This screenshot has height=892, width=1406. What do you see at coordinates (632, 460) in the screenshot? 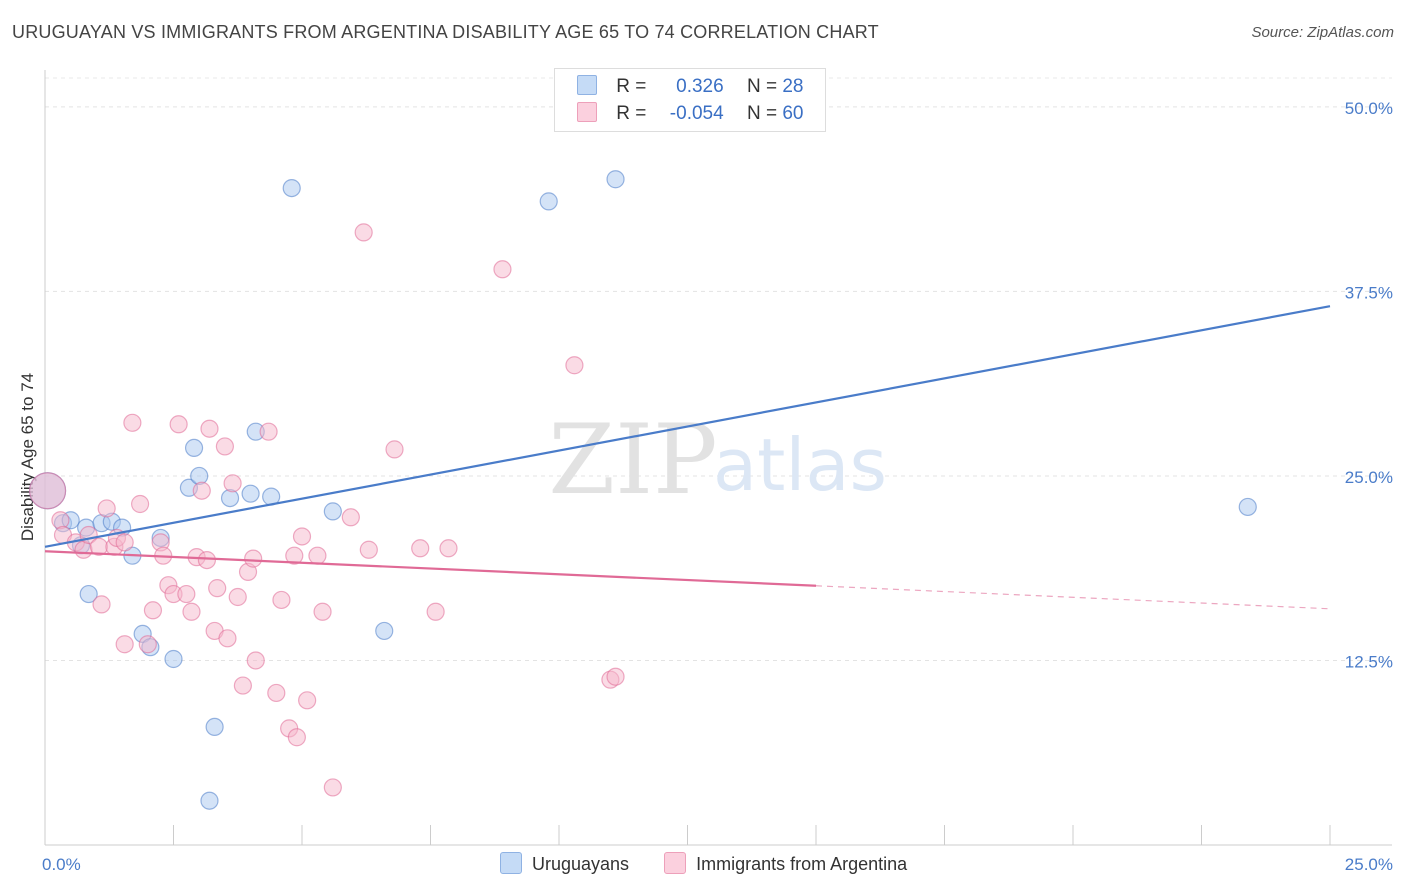
I see `watermark-zip: ZIP` at bounding box center [632, 460].